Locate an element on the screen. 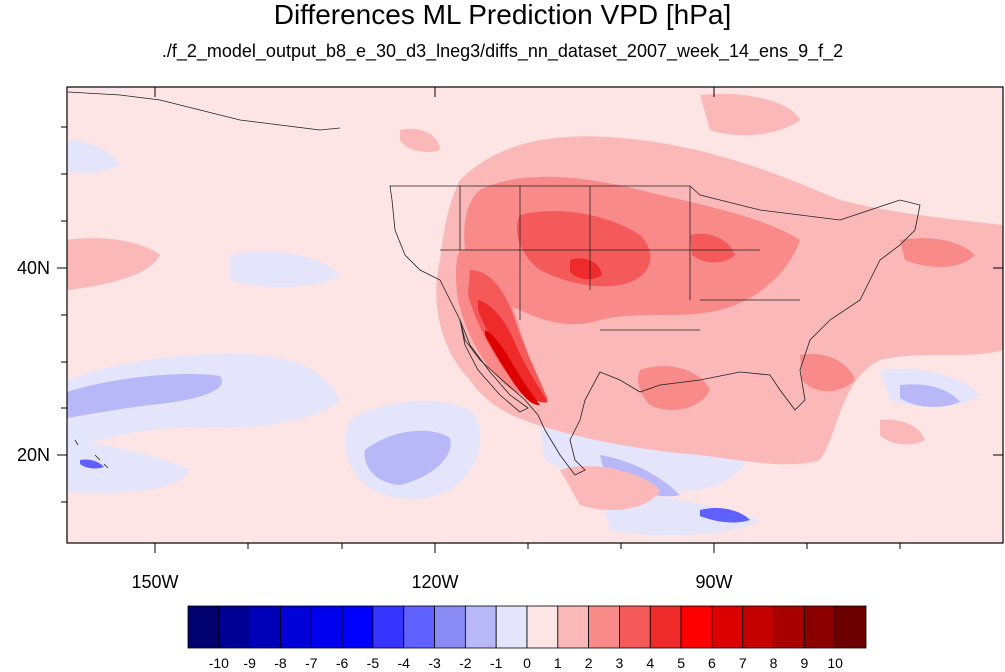 The height and width of the screenshot is (672, 1005). colorbar: -10 -9 -8 -7 -6 -5 -4 -3 -2 -1 0 1 2 3 4 5 6 7 8 9 10 is located at coordinates (527, 638).